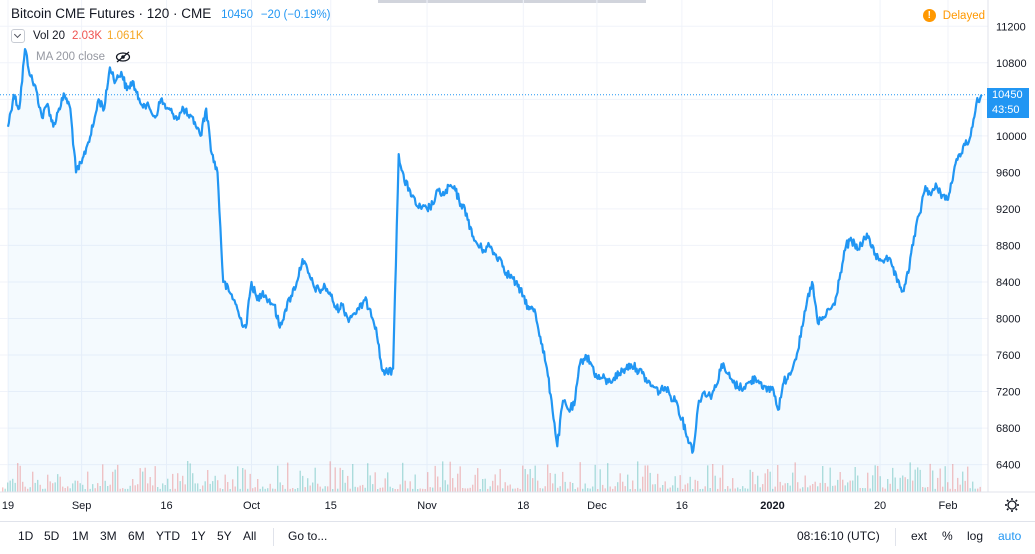 Image resolution: width=1035 pixels, height=554 pixels. Describe the element at coordinates (52, 536) in the screenshot. I see `range-5d-button: 5D` at that location.